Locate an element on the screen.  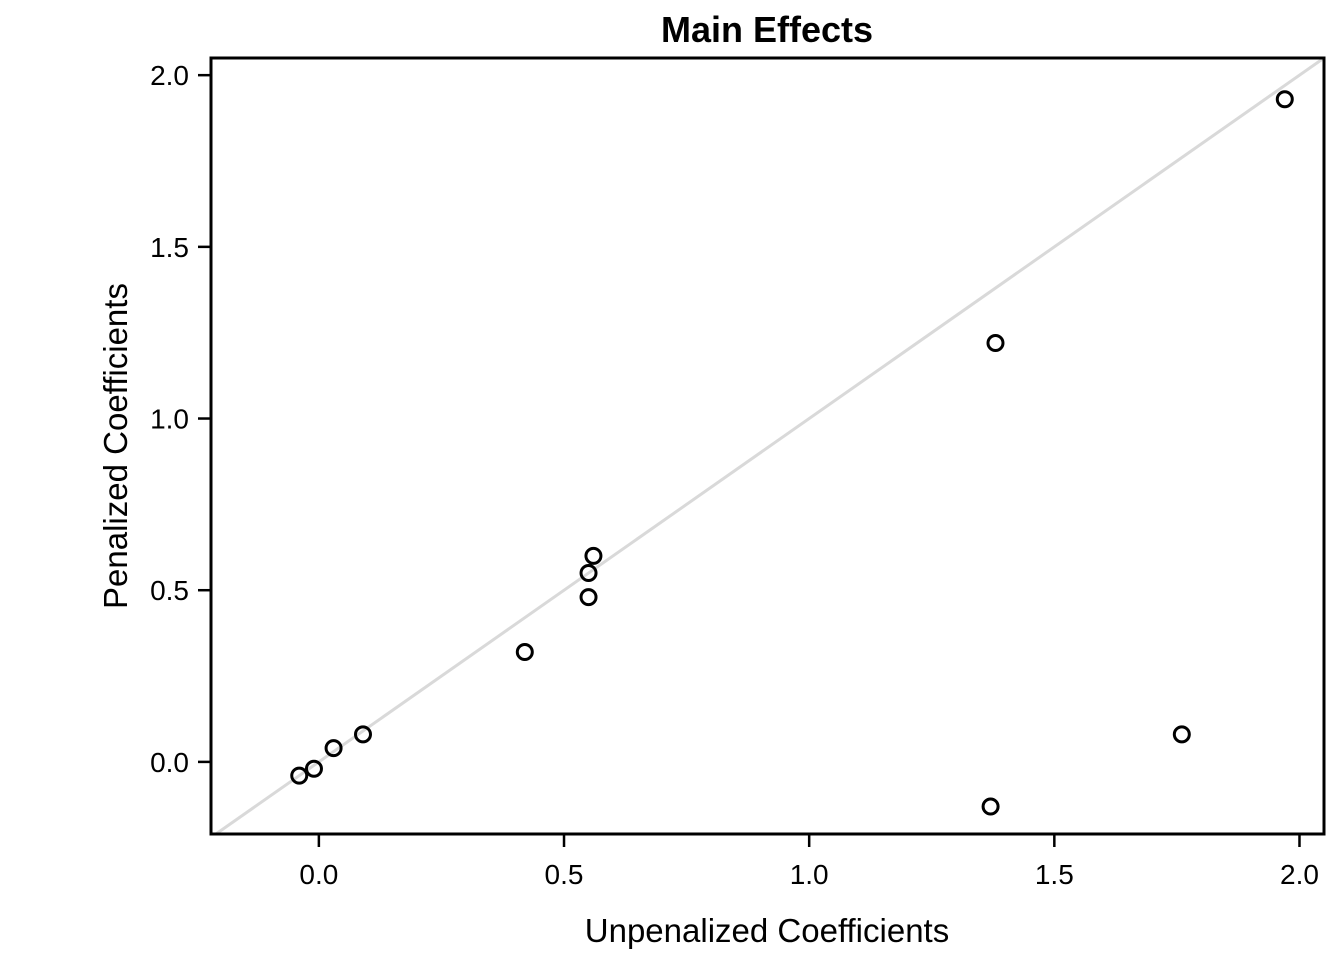
y-axis: 0.0 0.5 1.0 1.5 2.0 is located at coordinates (180, 419).